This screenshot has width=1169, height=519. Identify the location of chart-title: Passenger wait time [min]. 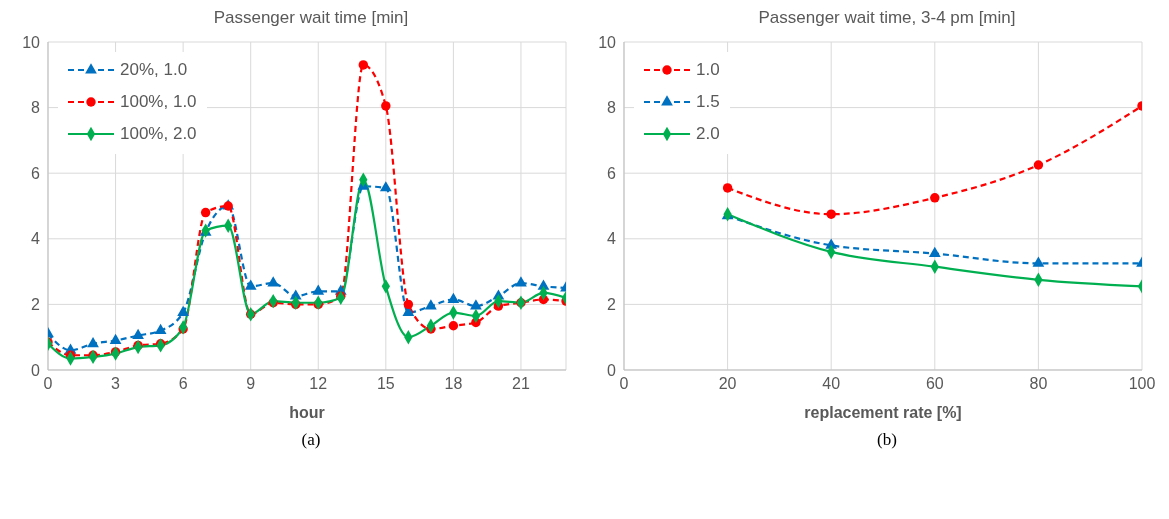
(311, 18).